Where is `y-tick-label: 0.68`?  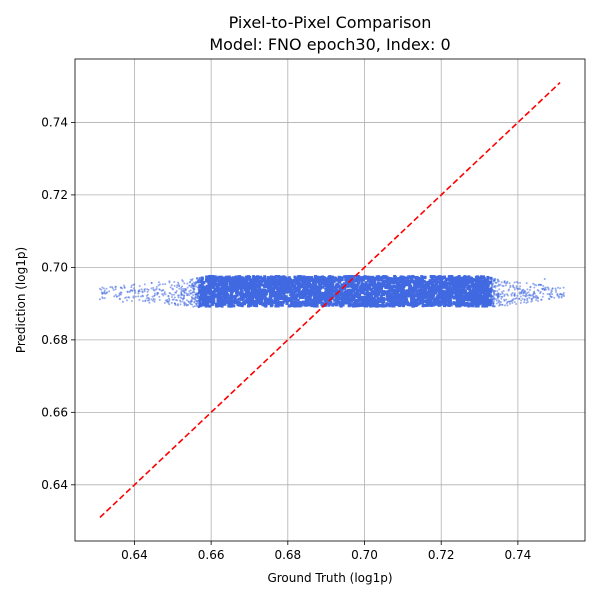 y-tick-label: 0.68 is located at coordinates (54, 340).